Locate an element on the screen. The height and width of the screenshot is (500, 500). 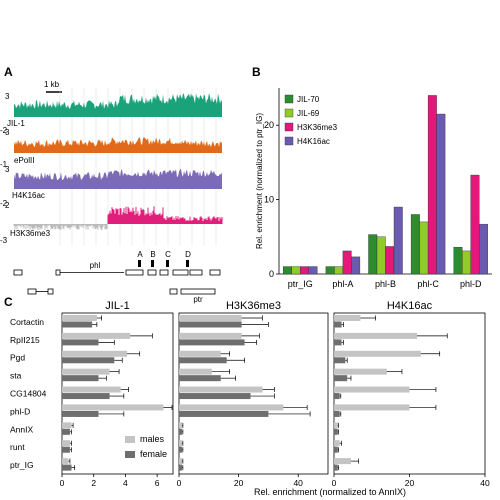
amplicon-mark-a is located at coordinates (139, 263).